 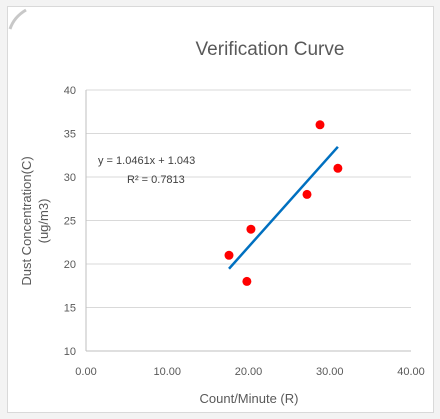 I want to click on x-tick-label: 20.00, so click(x=249, y=372).